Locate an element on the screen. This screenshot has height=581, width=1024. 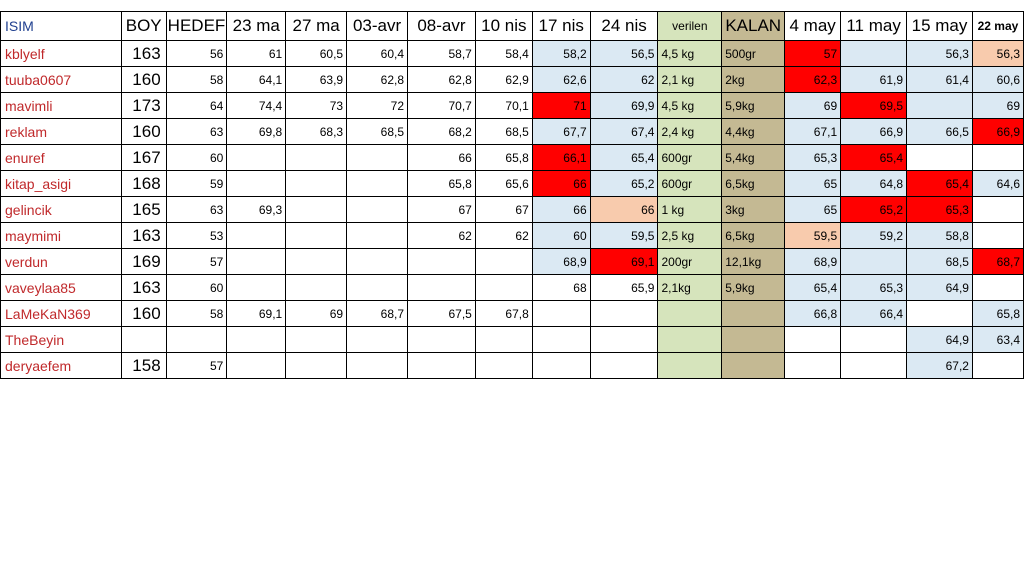
cell-08-avr: 66 is located at coordinates (441, 157).